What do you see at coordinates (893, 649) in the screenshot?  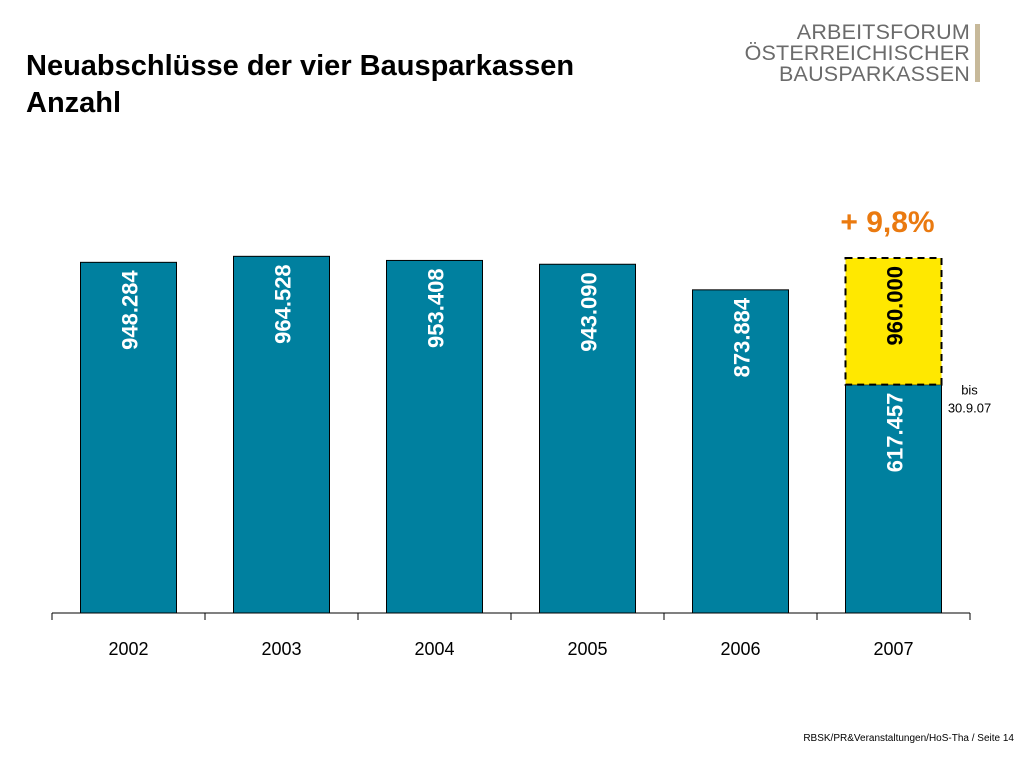 I see `x-tick-label-2007: 2007` at bounding box center [893, 649].